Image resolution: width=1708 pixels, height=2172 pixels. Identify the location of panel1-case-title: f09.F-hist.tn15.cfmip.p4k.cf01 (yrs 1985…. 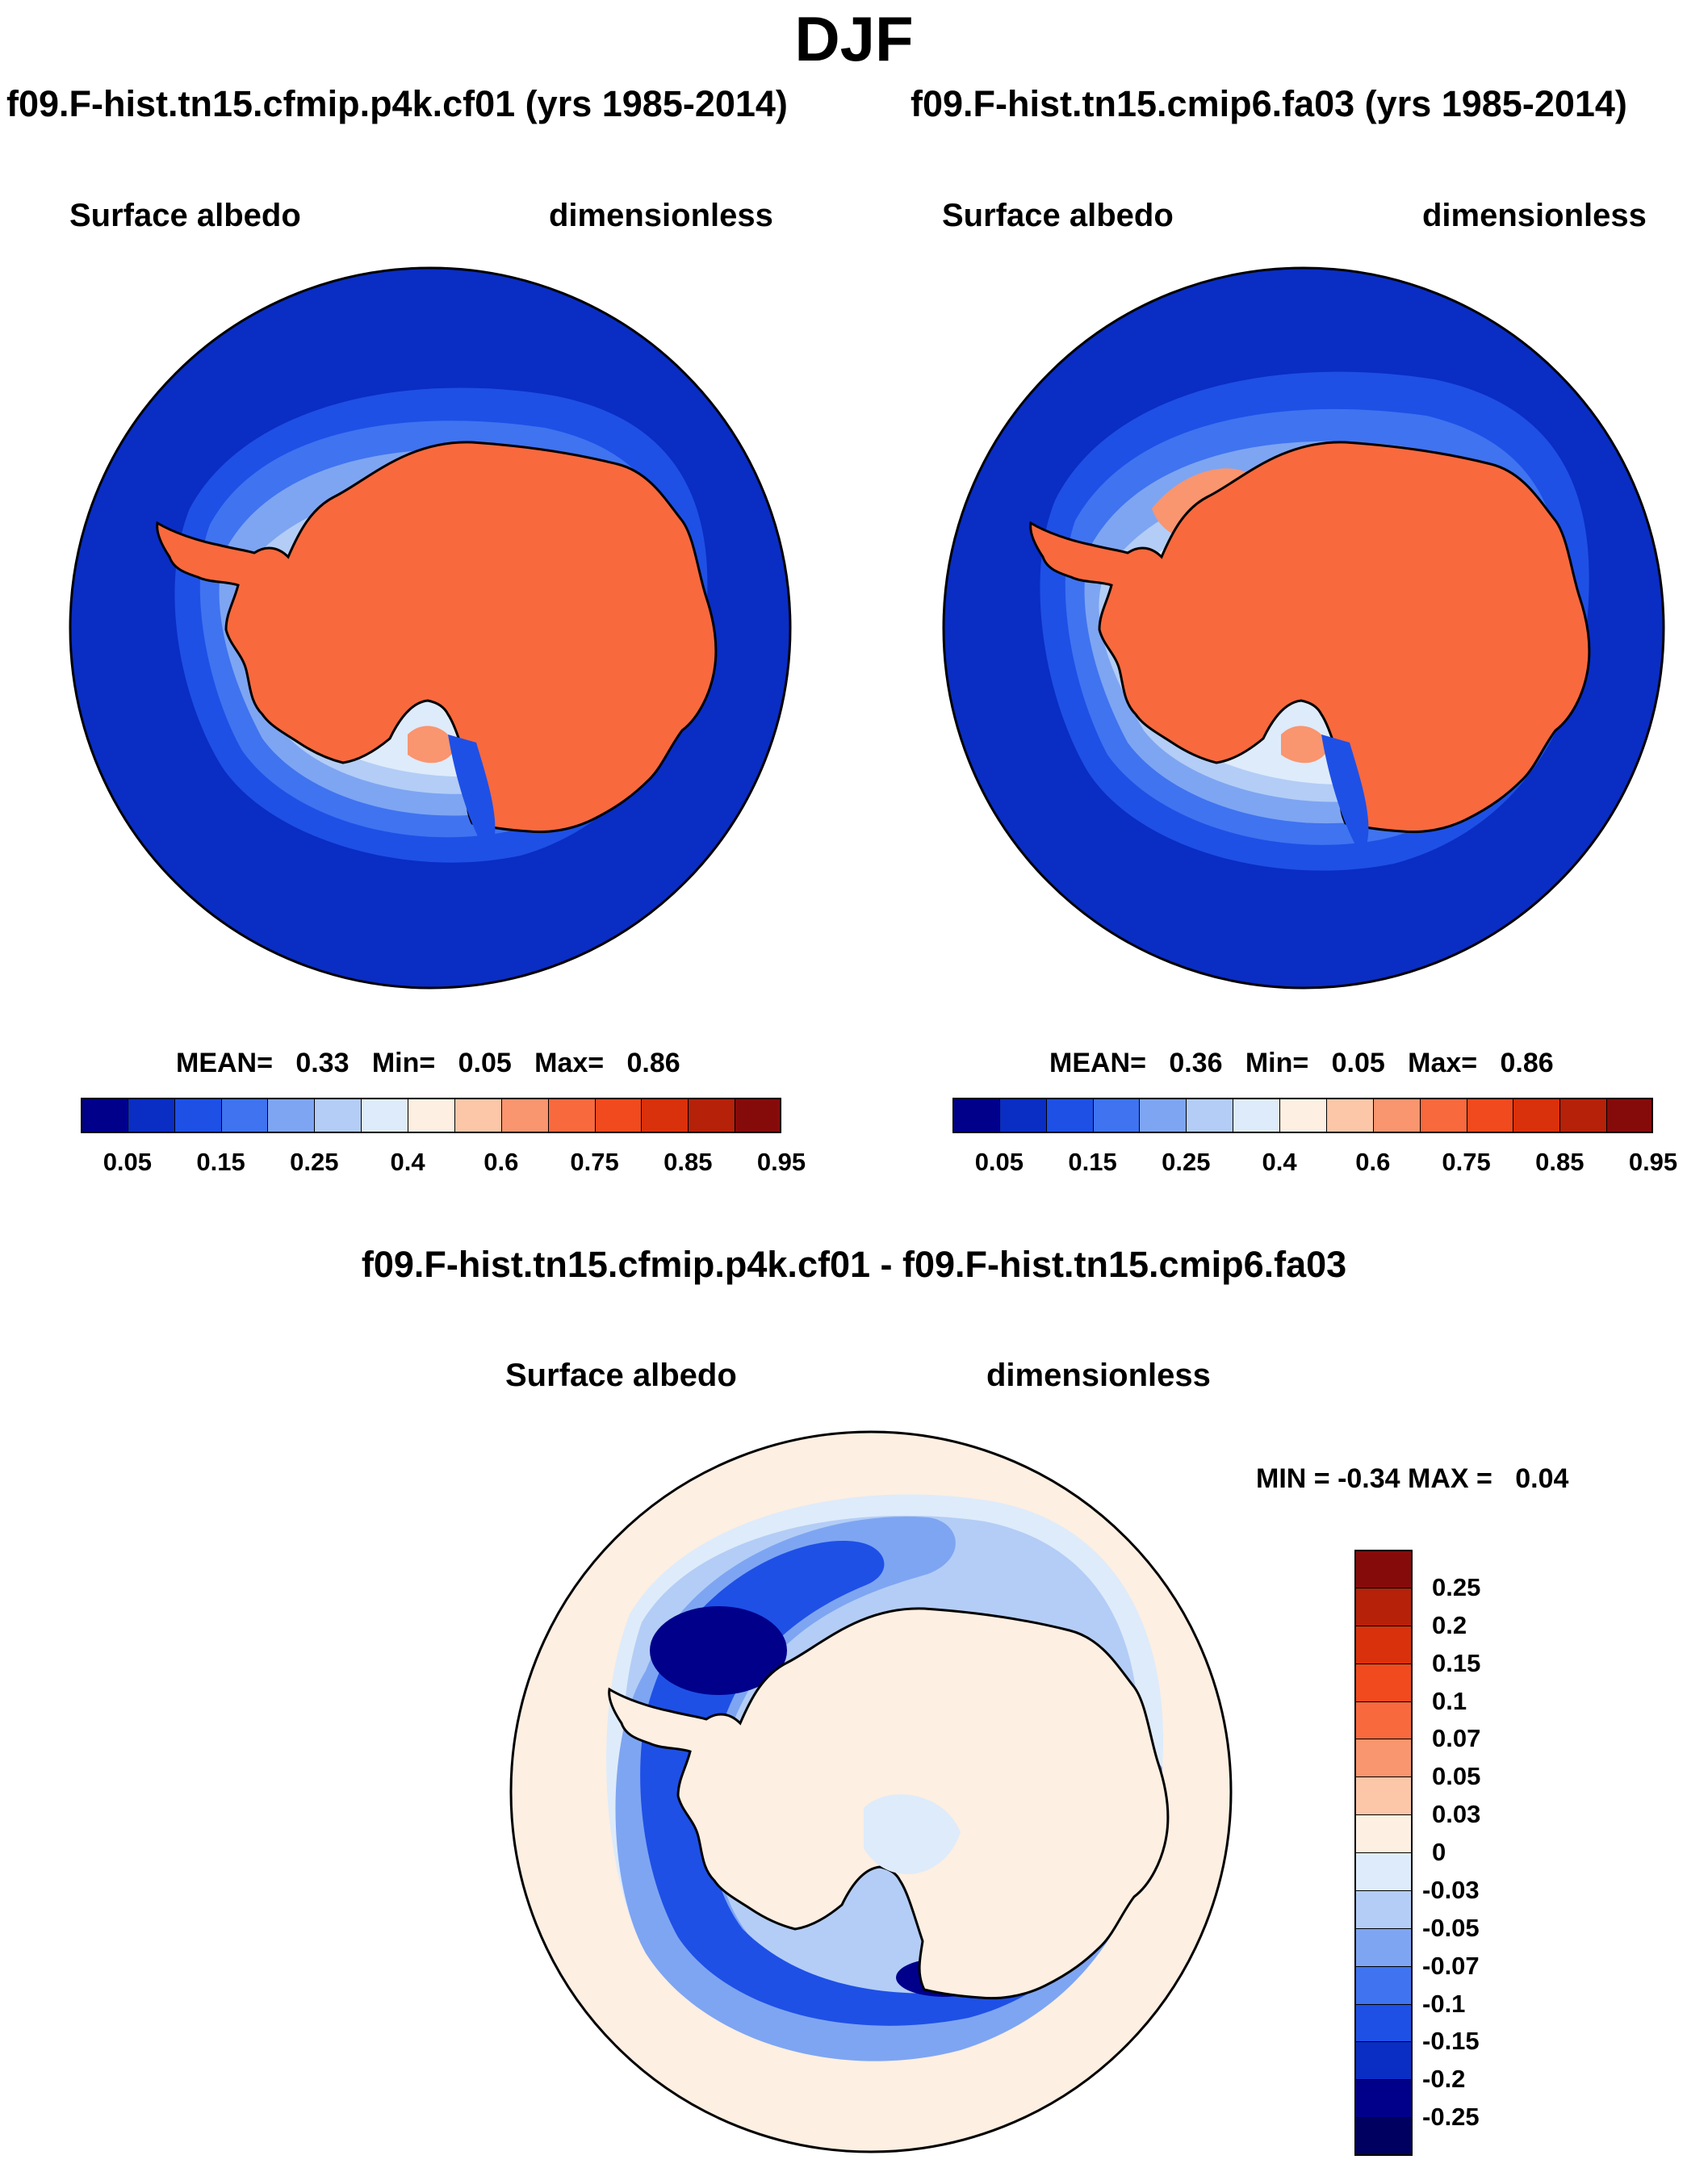
(397, 103).